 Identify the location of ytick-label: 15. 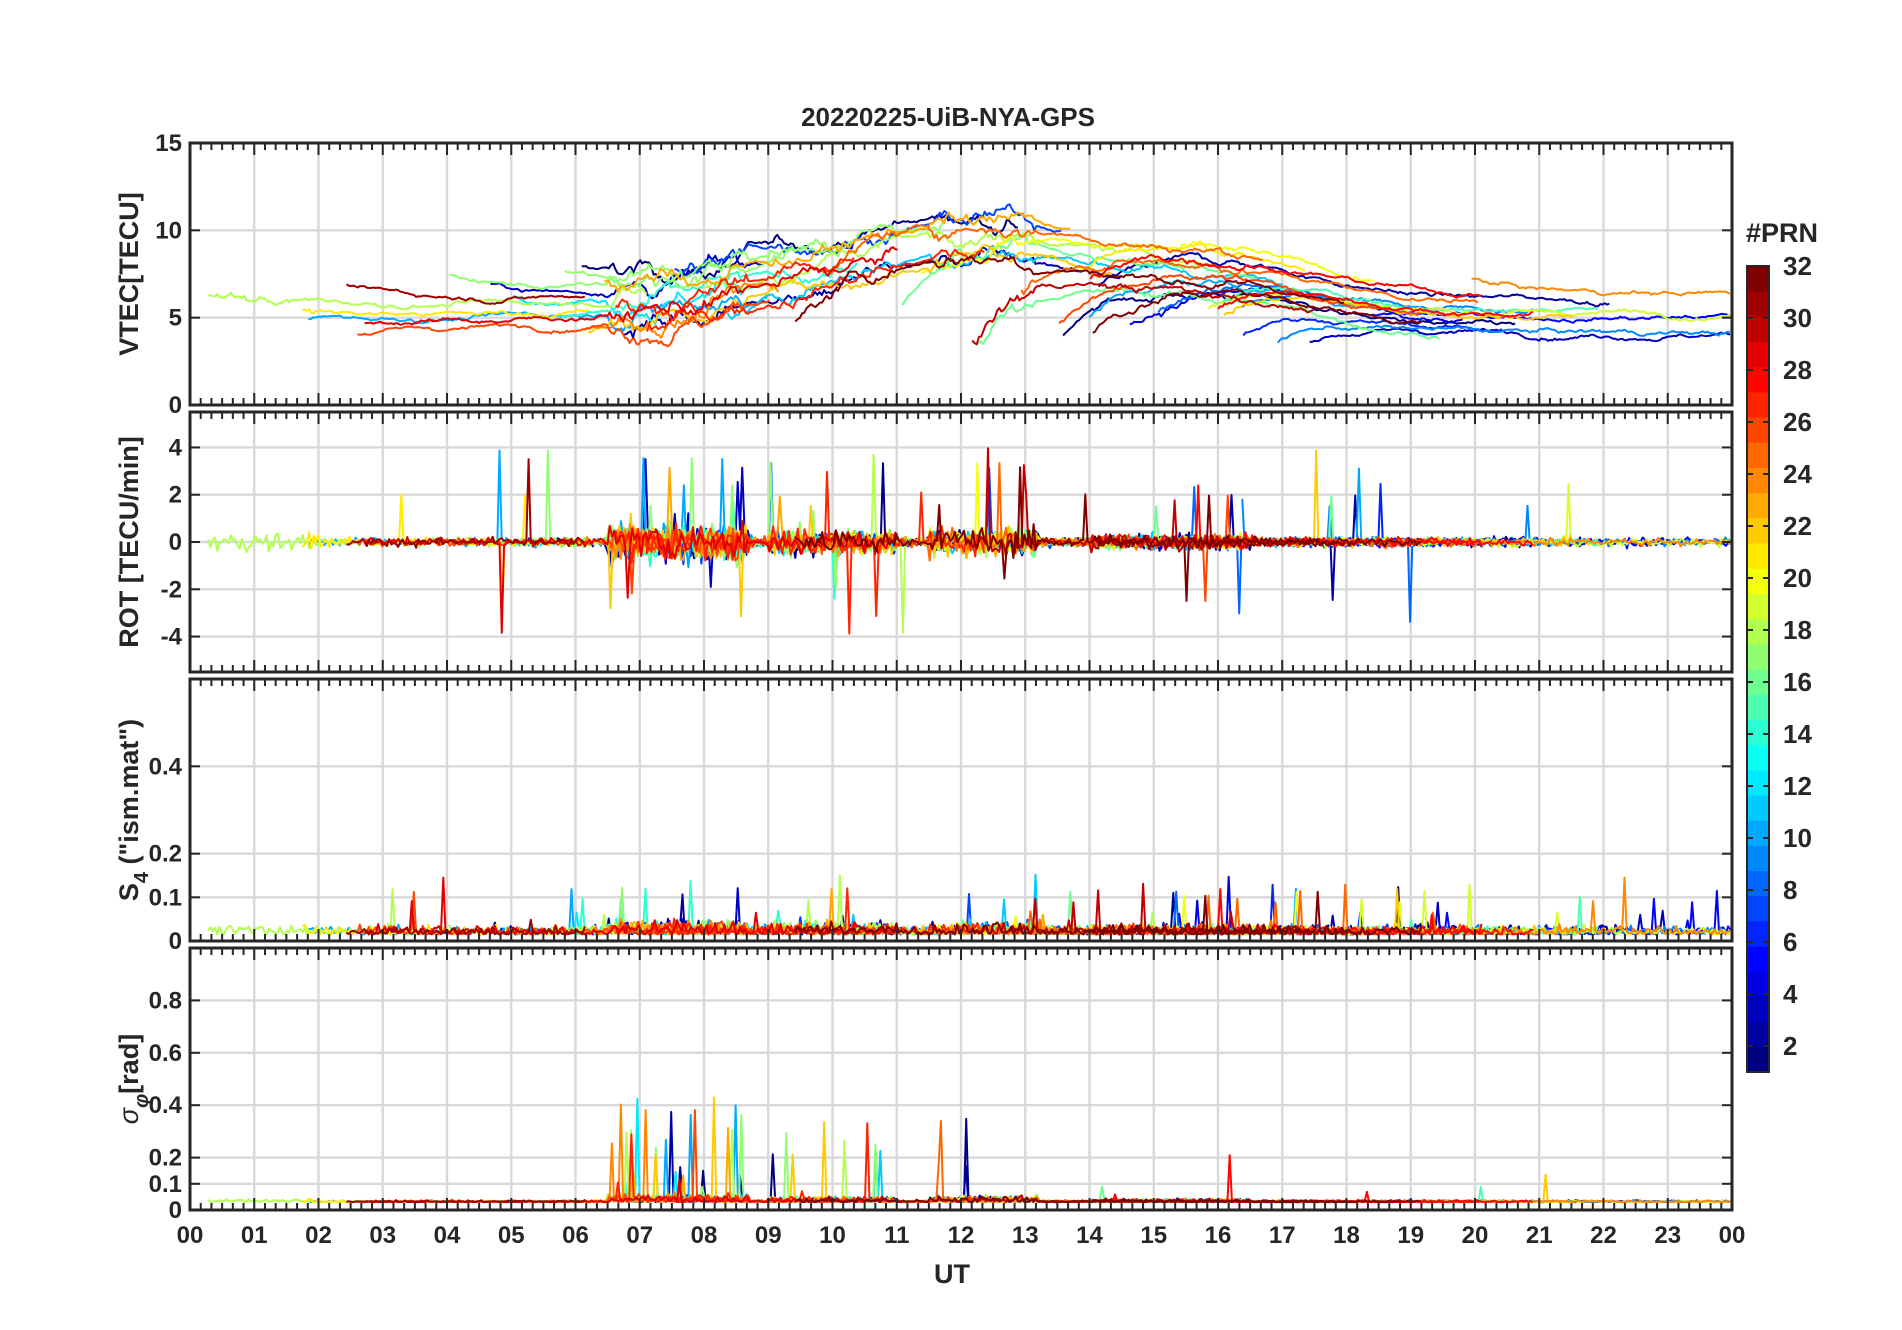
(168, 143).